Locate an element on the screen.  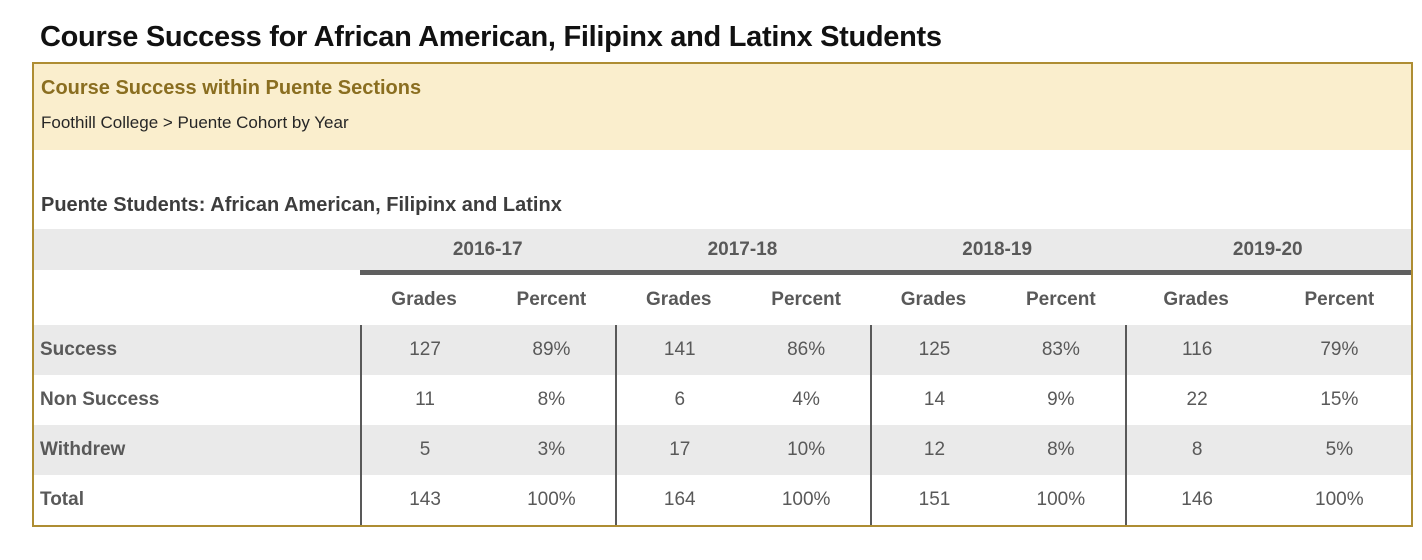
value-cell: 3% is located at coordinates (551, 450).